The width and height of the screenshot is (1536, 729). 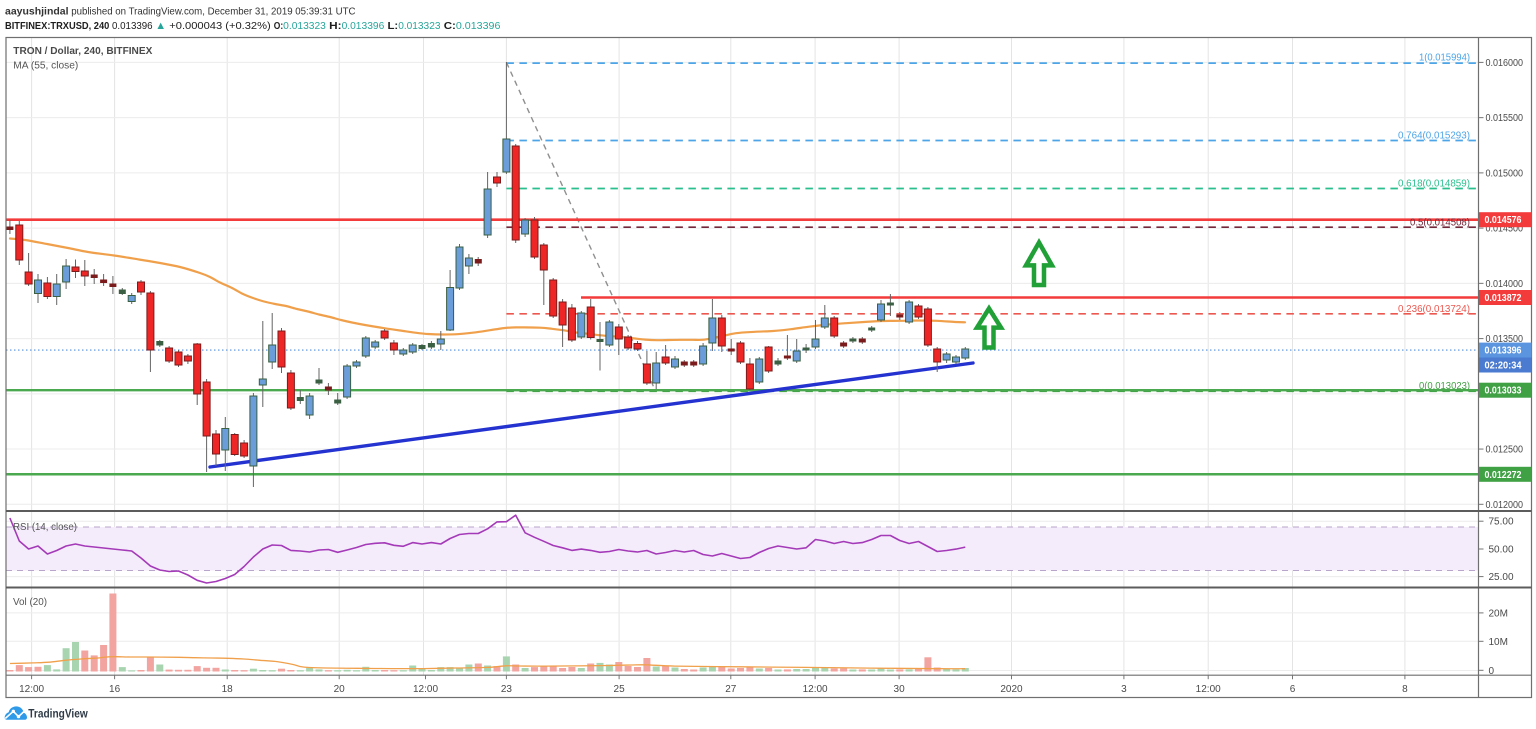 What do you see at coordinates (1444, 386) in the screenshot?
I see `svg-text: 0(0.013023)` at bounding box center [1444, 386].